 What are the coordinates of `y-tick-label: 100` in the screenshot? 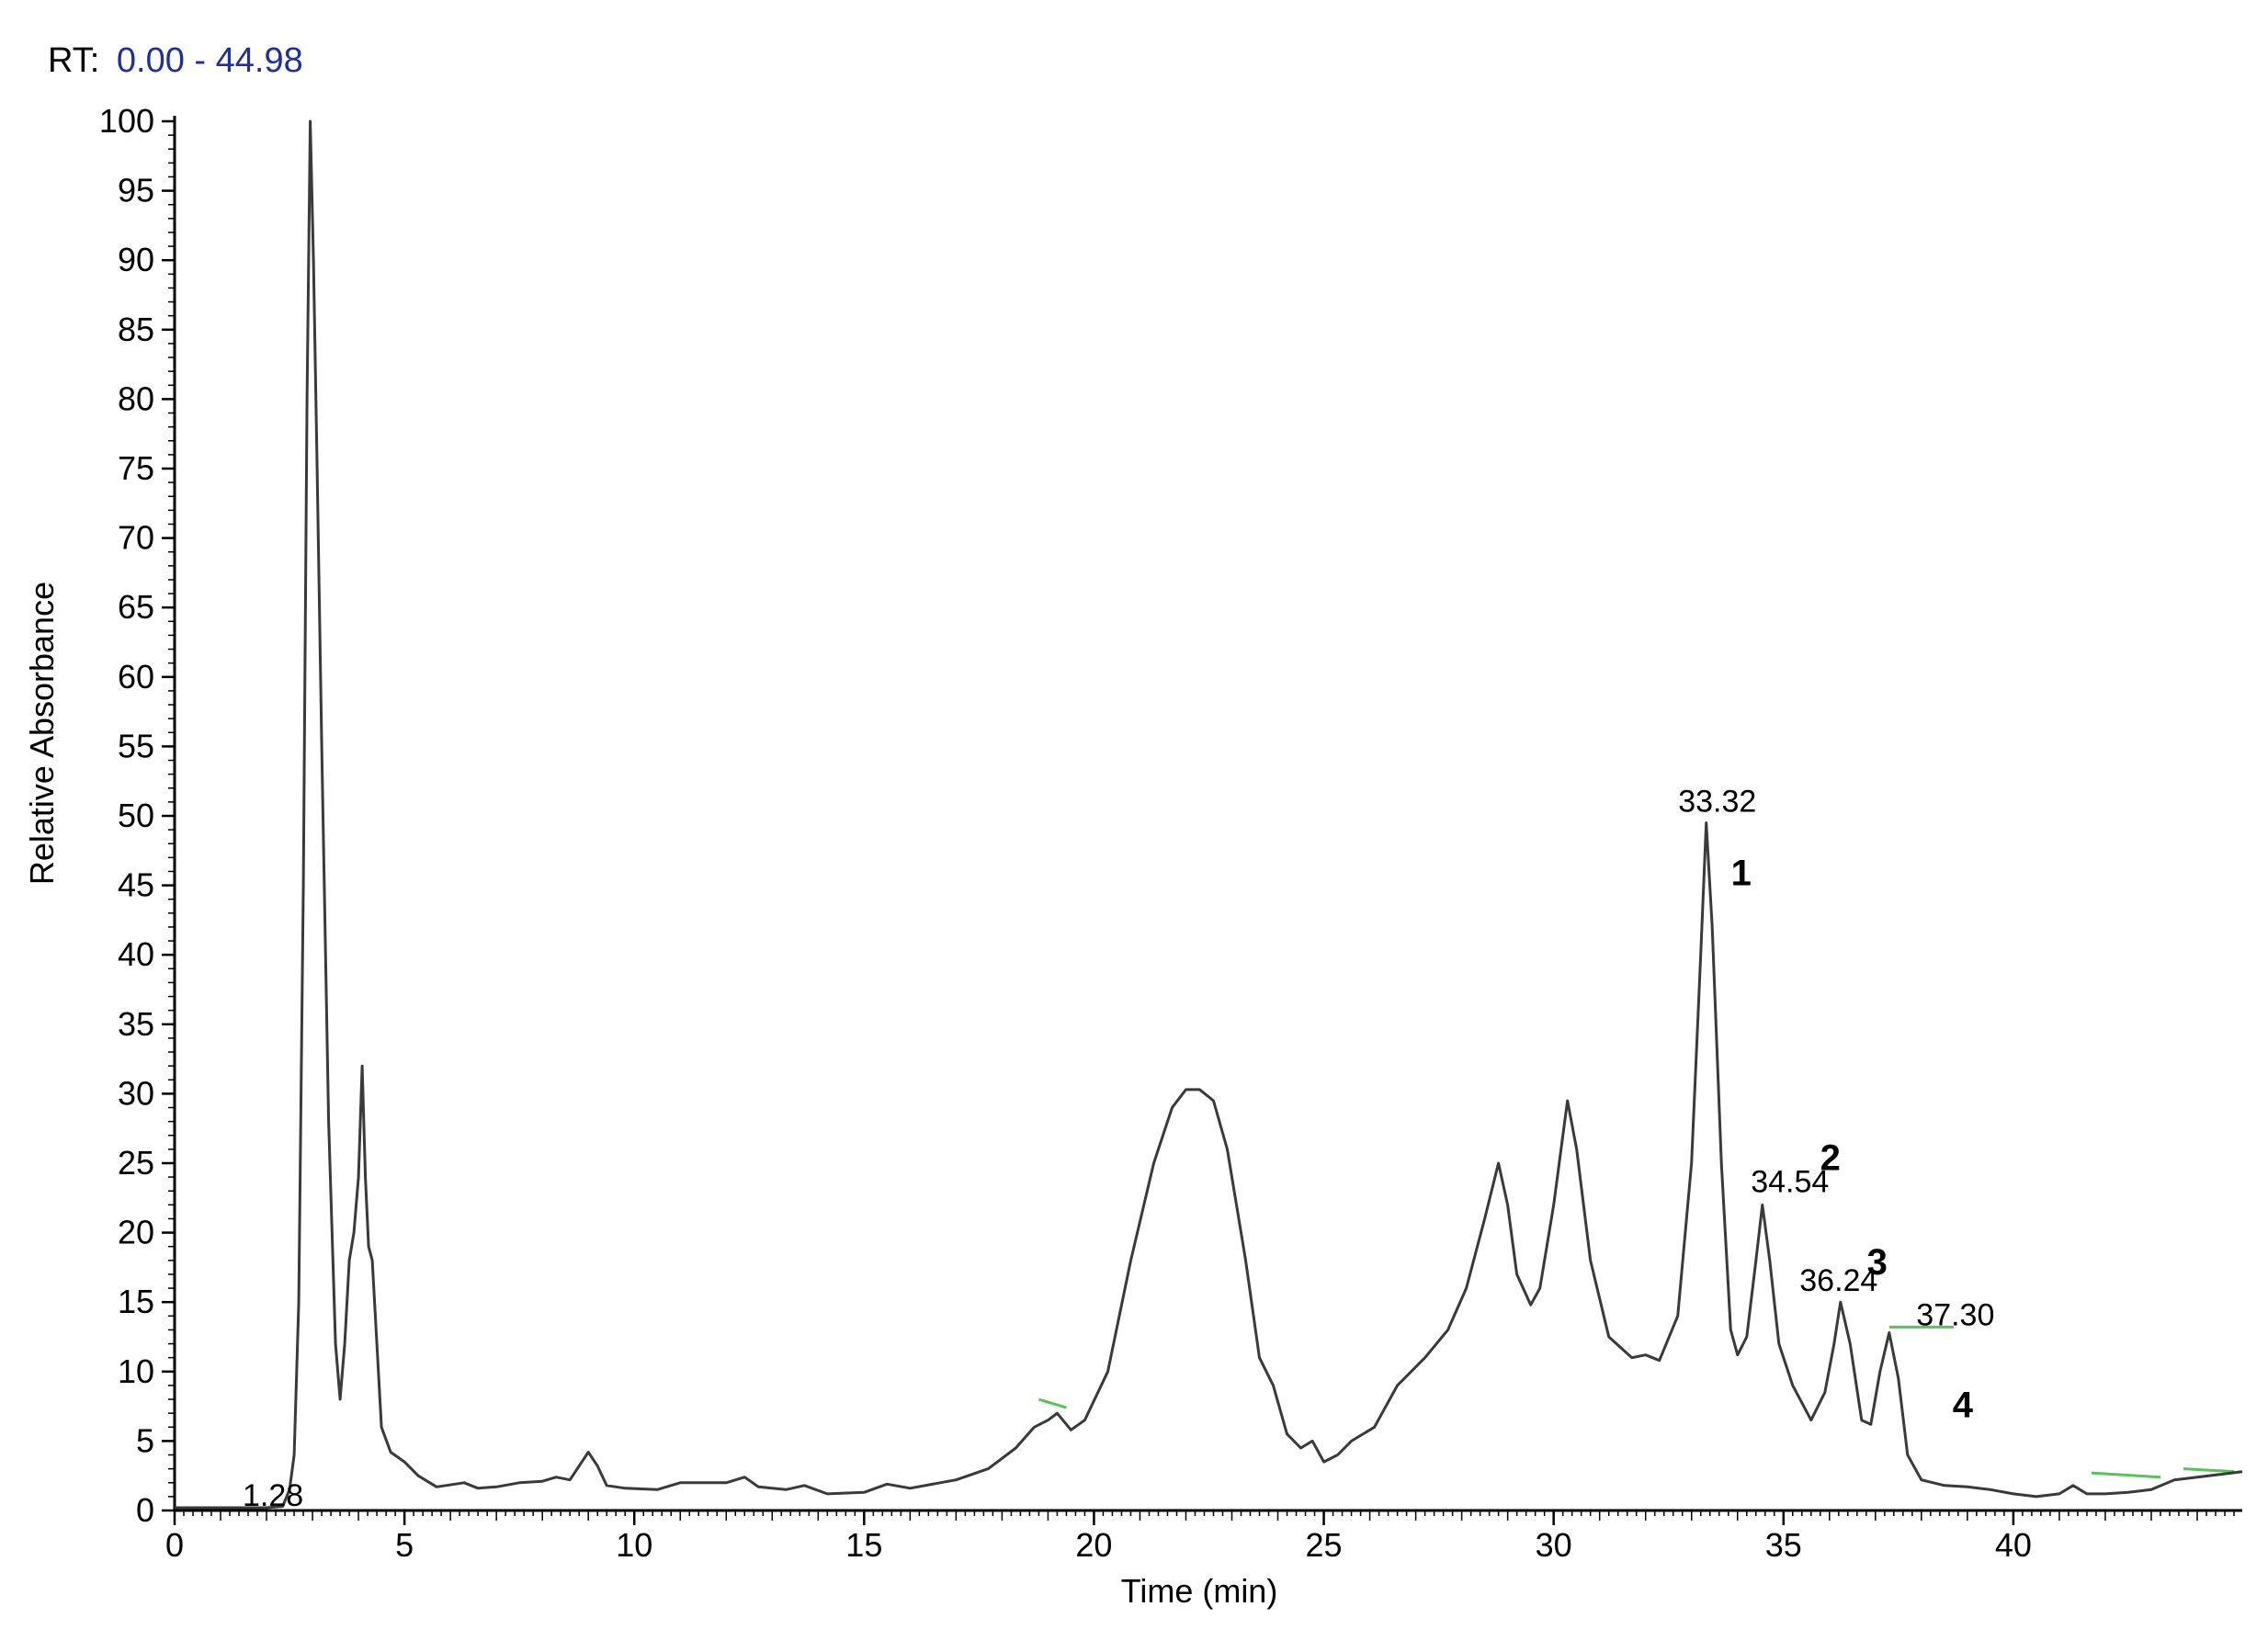 It's located at (126, 121).